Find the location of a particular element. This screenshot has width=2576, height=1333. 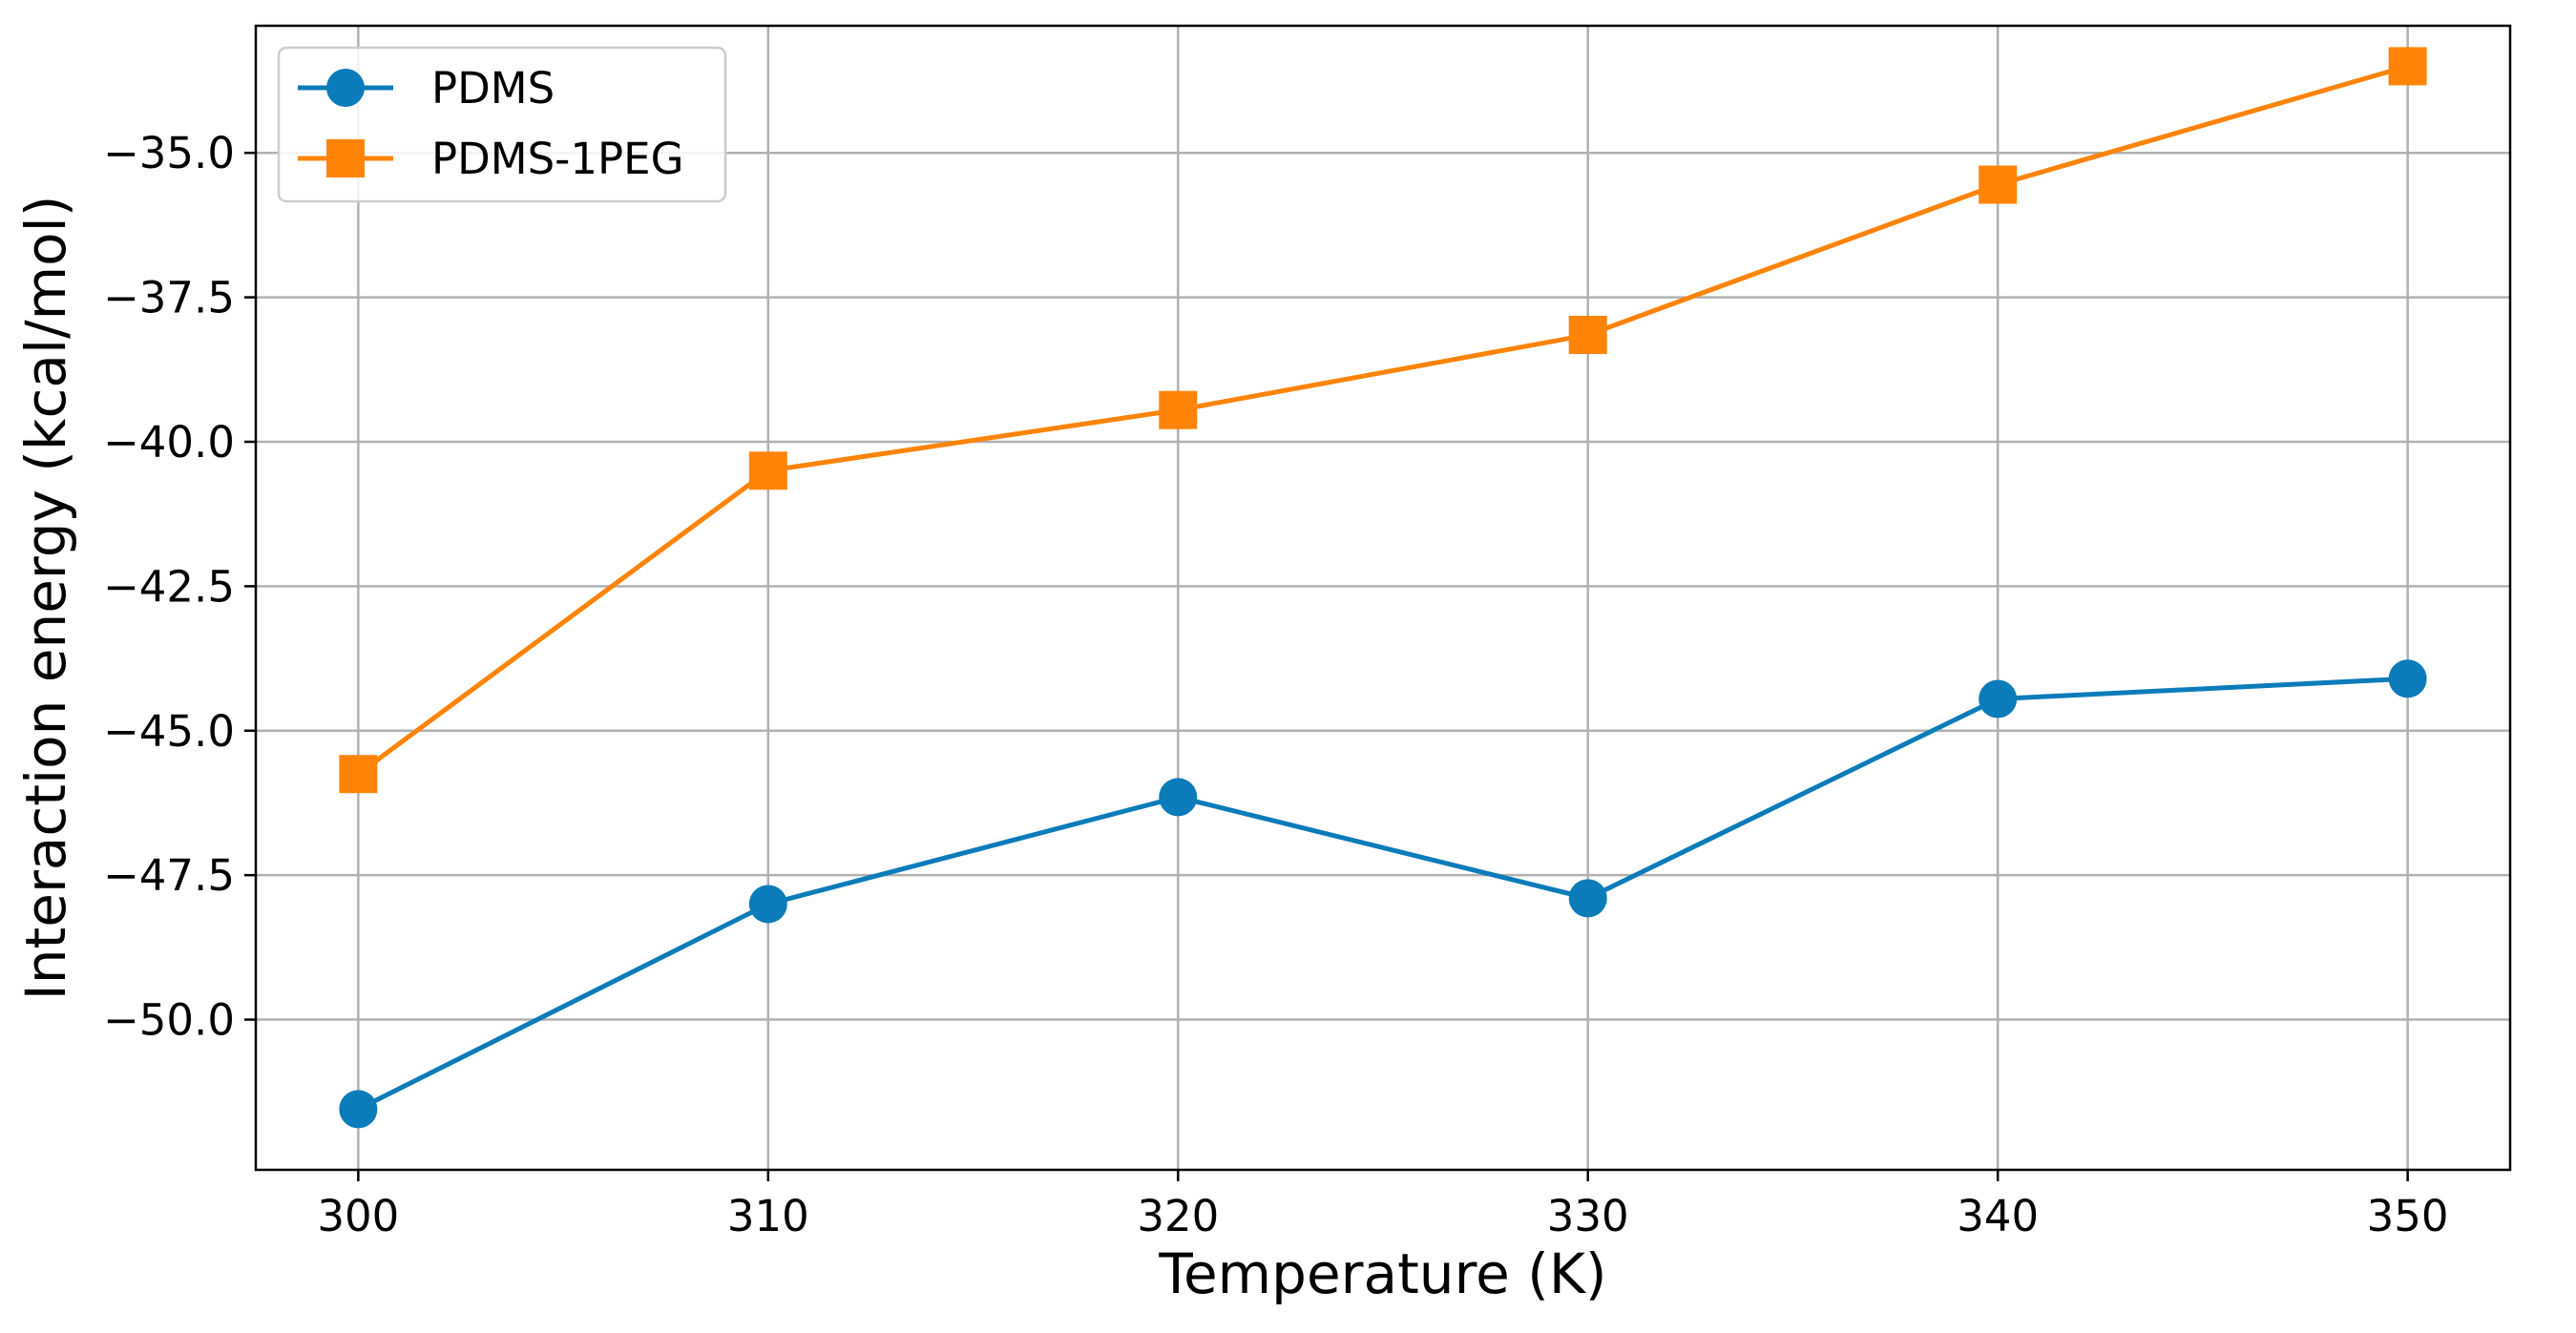

y-tick-label: −40.0 is located at coordinates (169, 442).